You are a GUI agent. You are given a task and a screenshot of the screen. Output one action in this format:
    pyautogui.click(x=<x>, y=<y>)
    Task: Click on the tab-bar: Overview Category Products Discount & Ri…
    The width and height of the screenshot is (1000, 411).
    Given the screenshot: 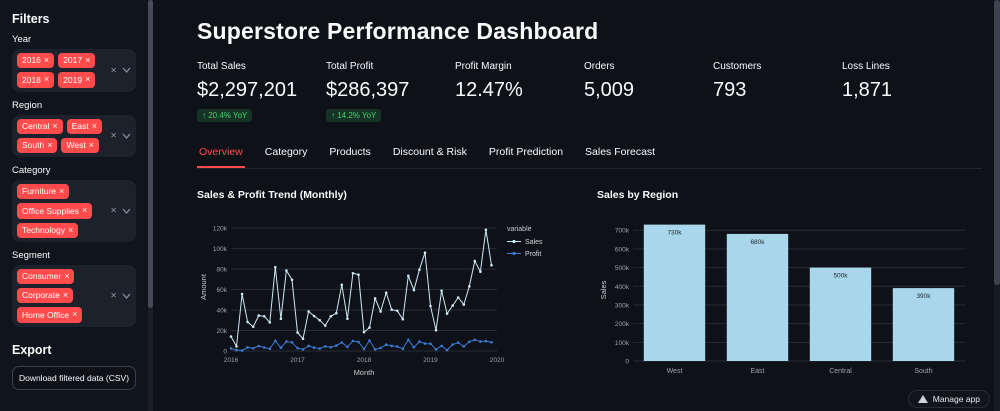 What is the action you would take?
    pyautogui.click(x=589, y=155)
    